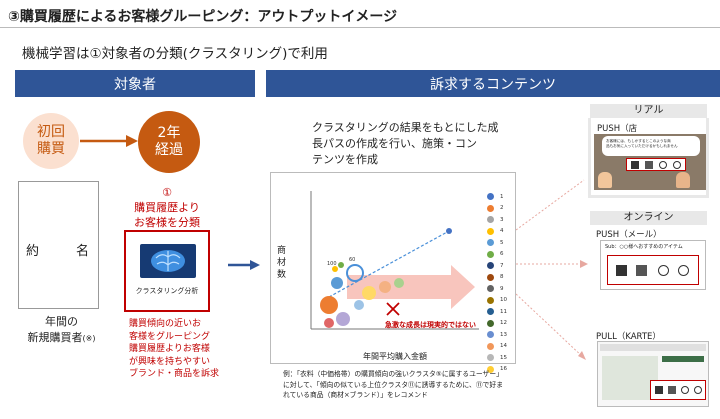 Image resolution: width=720 pixels, height=419 pixels. What do you see at coordinates (497, 255) in the screenshot?
I see `legend-item: 6` at bounding box center [497, 255].